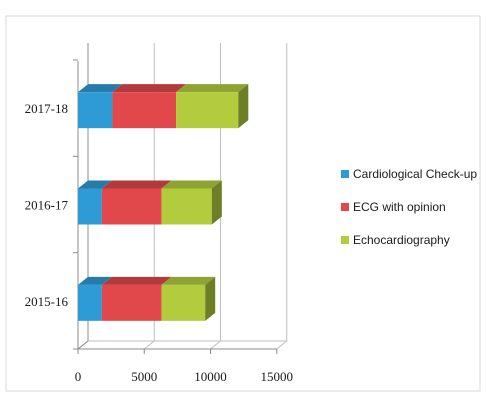 The height and width of the screenshot is (402, 486). Describe the element at coordinates (46, 108) in the screenshot. I see `y-tick-label: 2017-18` at that location.